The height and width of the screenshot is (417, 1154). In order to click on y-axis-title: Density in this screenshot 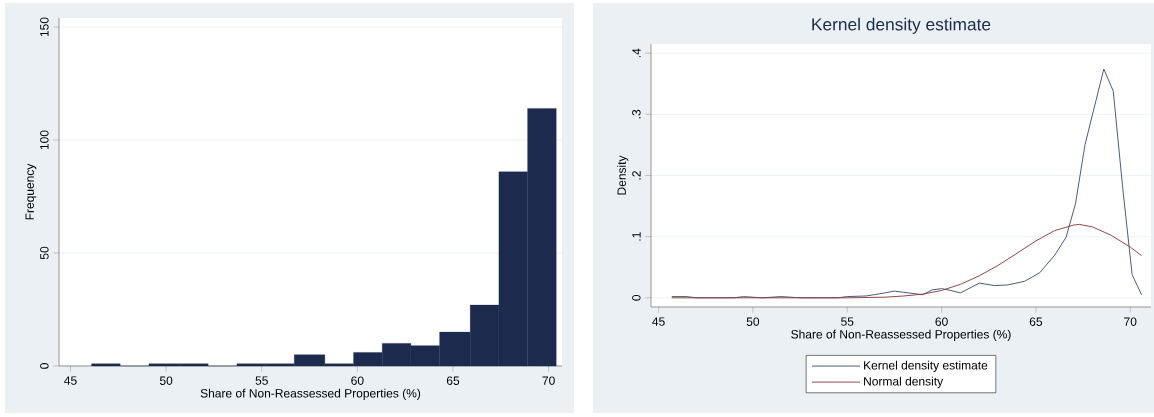, I will do `click(623, 175)`.